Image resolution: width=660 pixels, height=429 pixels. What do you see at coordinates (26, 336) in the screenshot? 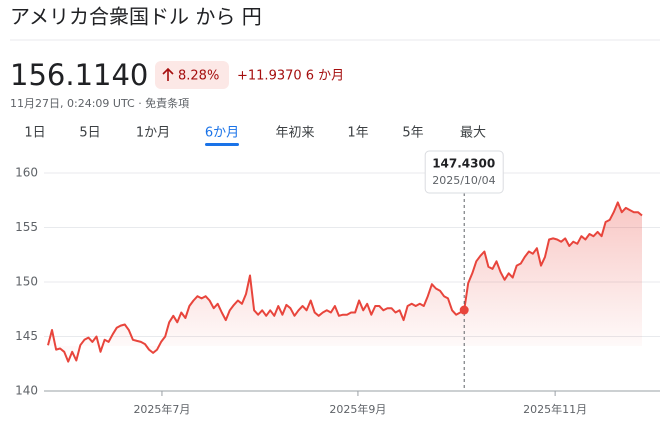
I see `y-tick-label: 145` at bounding box center [26, 336].